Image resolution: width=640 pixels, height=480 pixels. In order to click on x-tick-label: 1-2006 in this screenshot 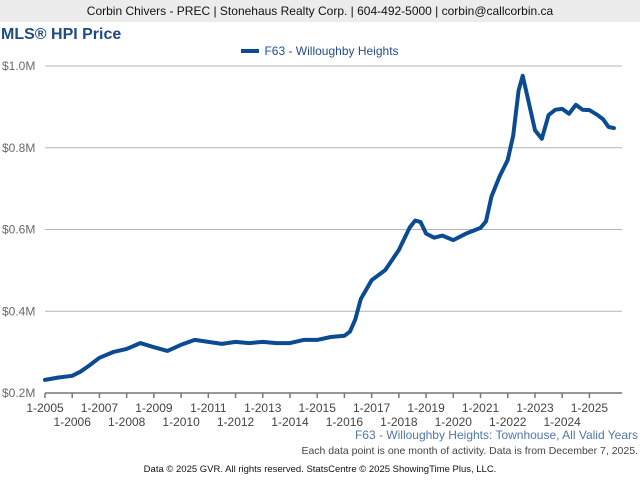, I will do `click(73, 422)`.